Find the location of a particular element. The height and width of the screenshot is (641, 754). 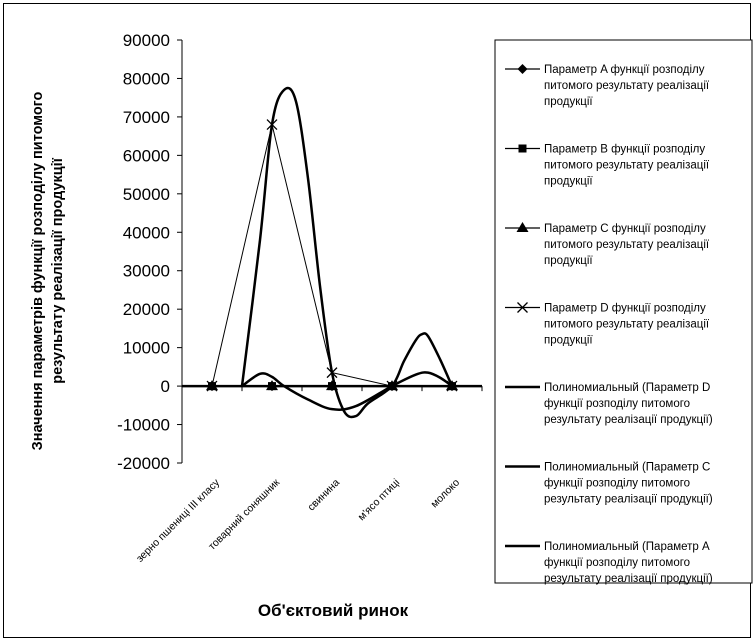

legend-label: Параметр C функції розподілу is located at coordinates (625, 229).